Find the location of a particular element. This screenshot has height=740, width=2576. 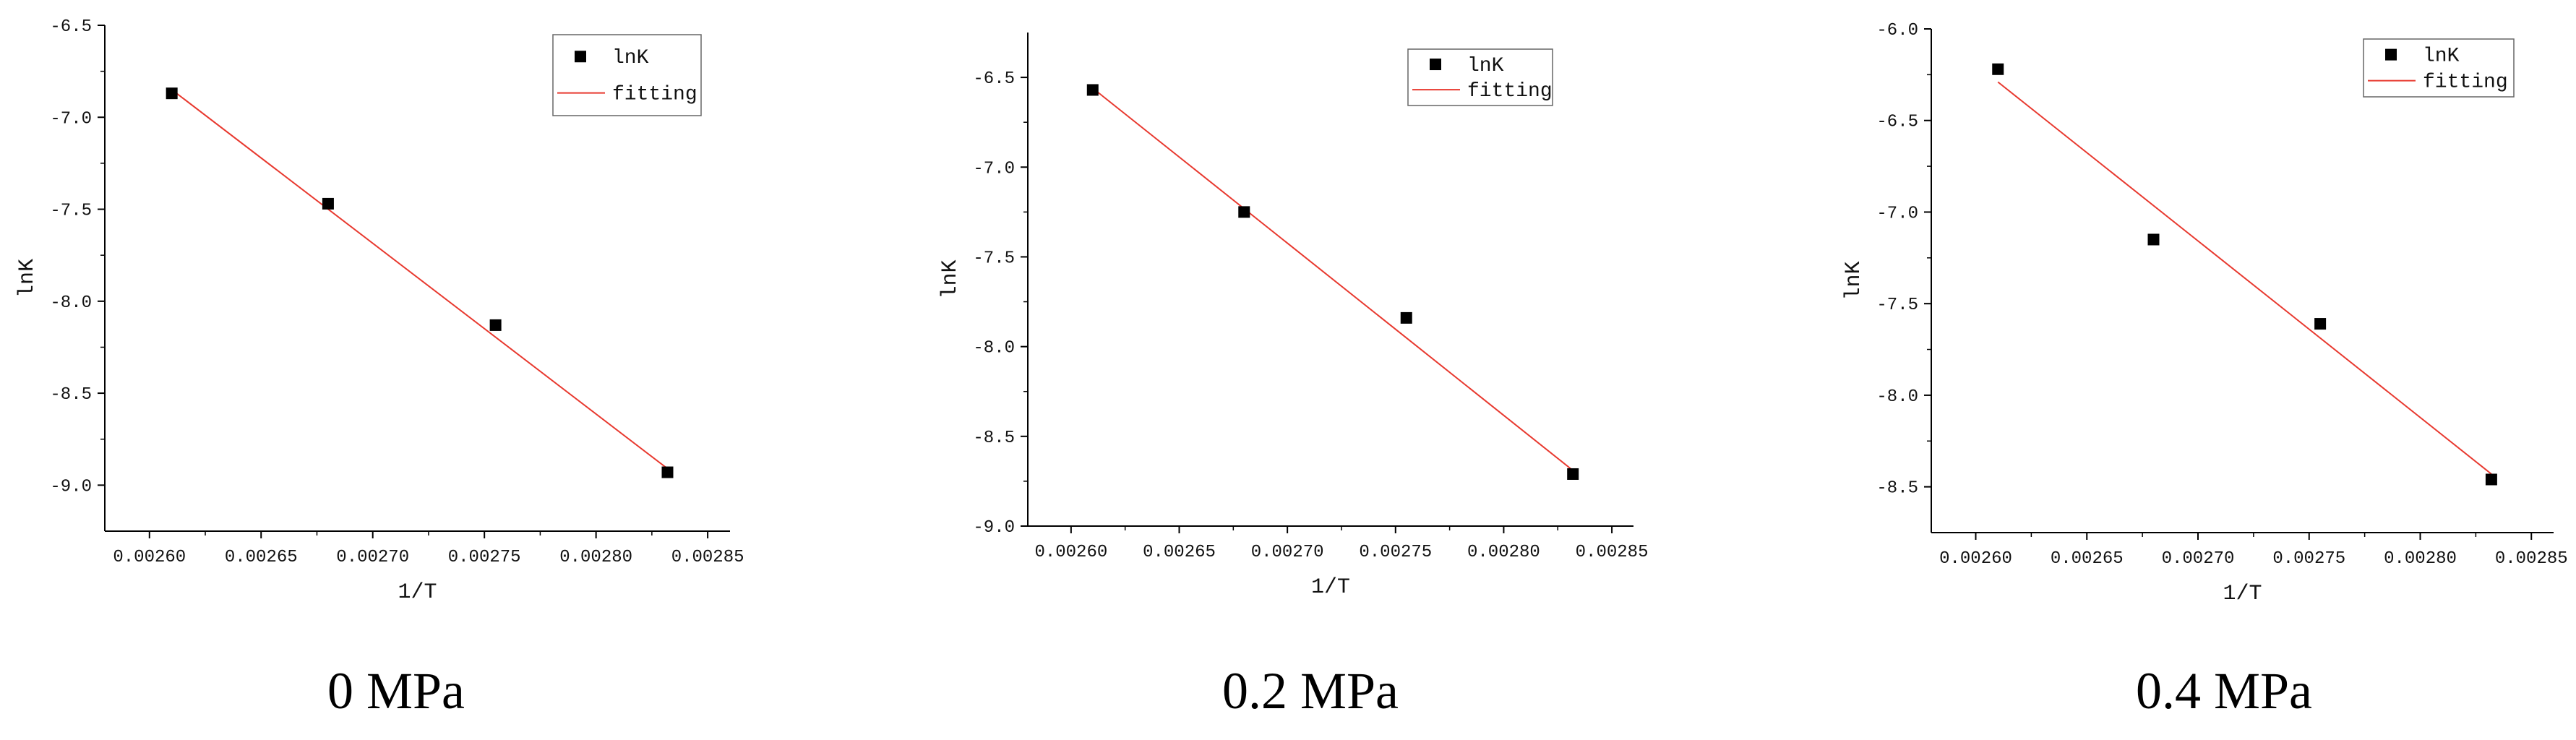

panel-caption: 0 MPa is located at coordinates (396, 691).